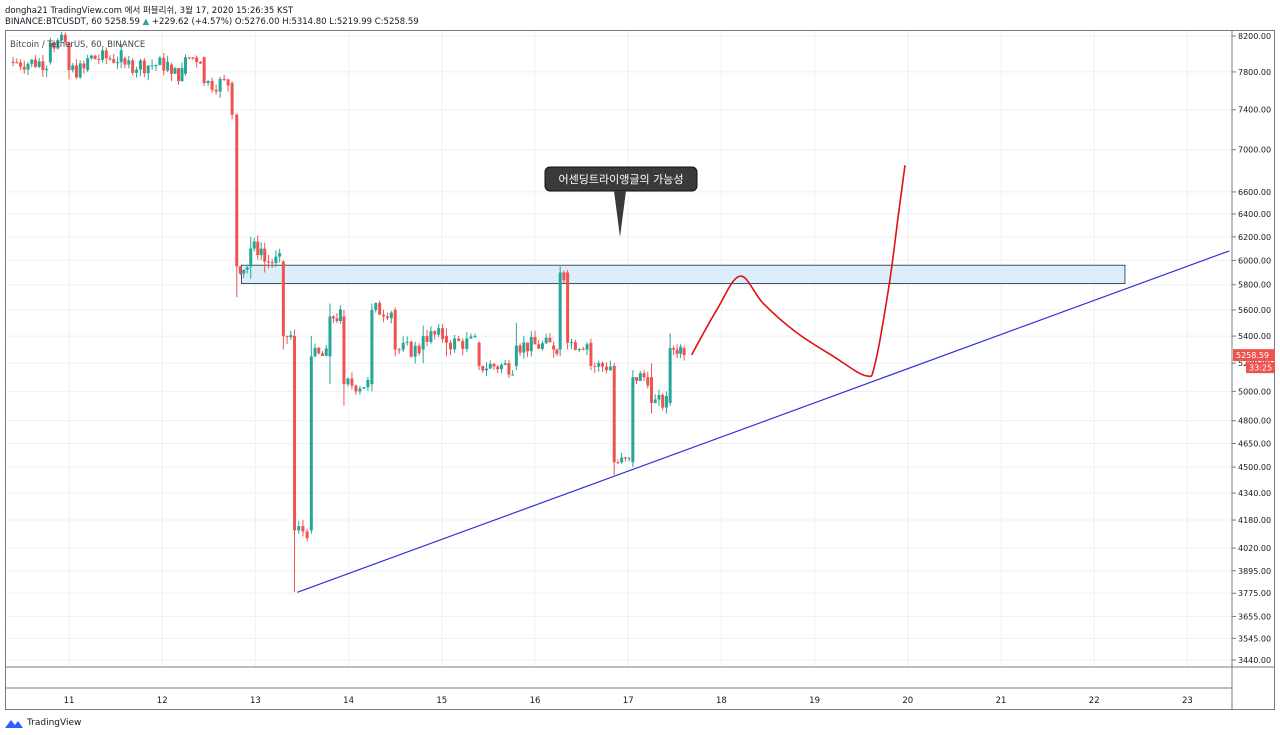 The height and width of the screenshot is (735, 1280). Describe the element at coordinates (348, 701) in the screenshot. I see `x-tick-label: 14` at that location.